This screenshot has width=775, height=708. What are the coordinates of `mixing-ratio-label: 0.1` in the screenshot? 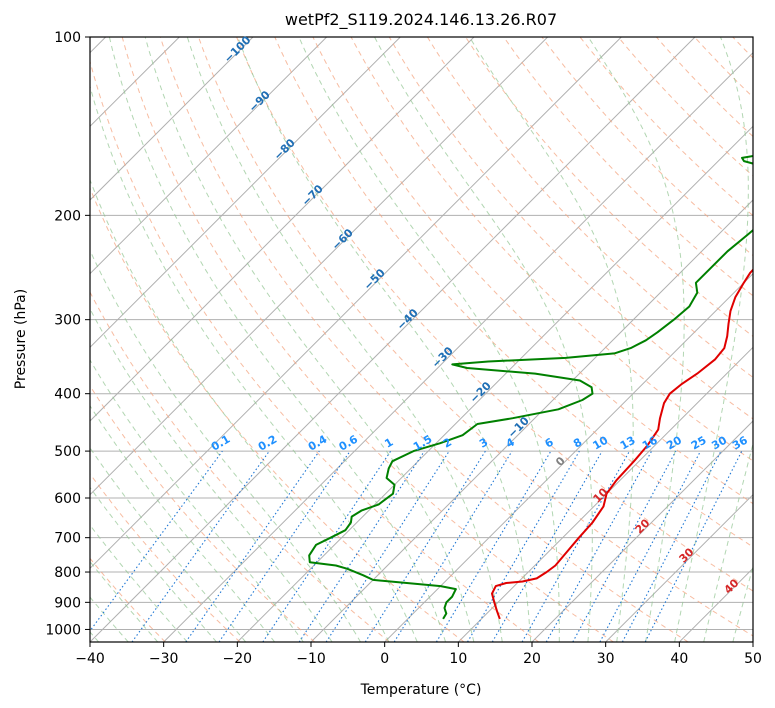 It's located at (220, 443).